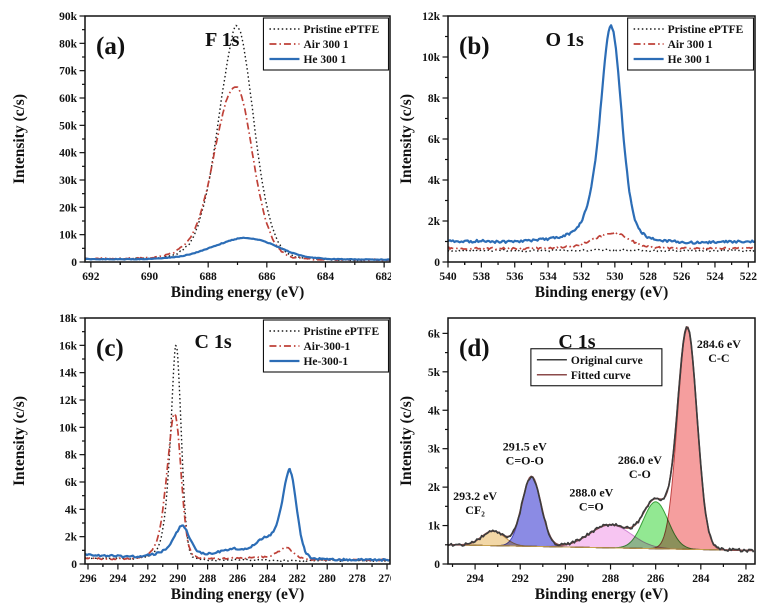 This screenshot has width=782, height=604. What do you see at coordinates (548, 277) in the screenshot?
I see `x-tick-label: 534` at bounding box center [548, 277].